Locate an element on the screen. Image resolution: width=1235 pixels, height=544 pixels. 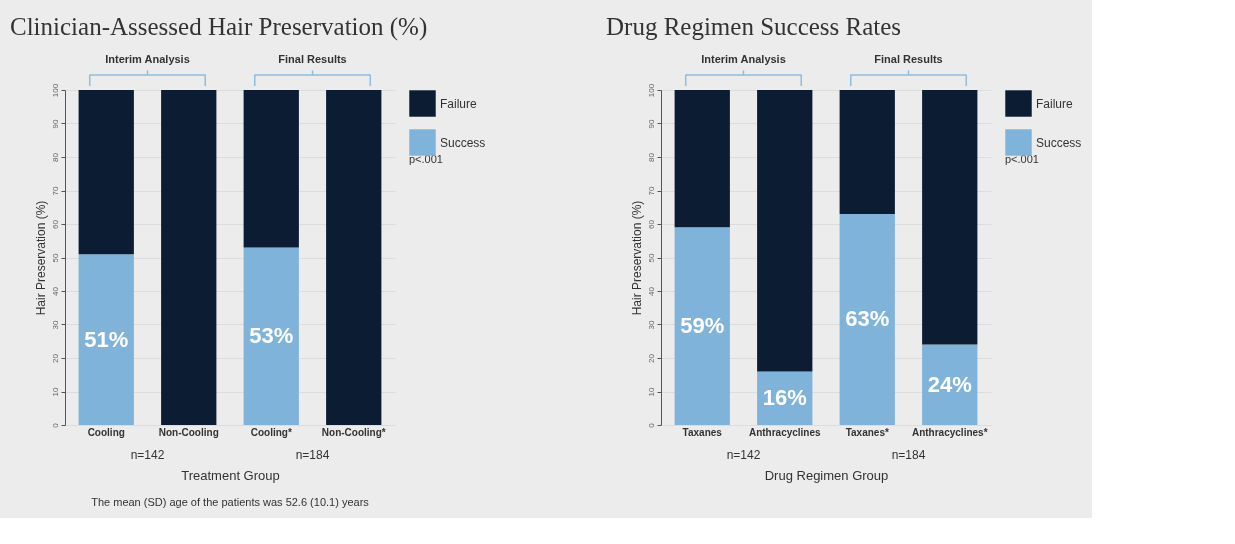
chart-title: Clinician-Assessed Hair Preservation (%) is located at coordinates (219, 27).